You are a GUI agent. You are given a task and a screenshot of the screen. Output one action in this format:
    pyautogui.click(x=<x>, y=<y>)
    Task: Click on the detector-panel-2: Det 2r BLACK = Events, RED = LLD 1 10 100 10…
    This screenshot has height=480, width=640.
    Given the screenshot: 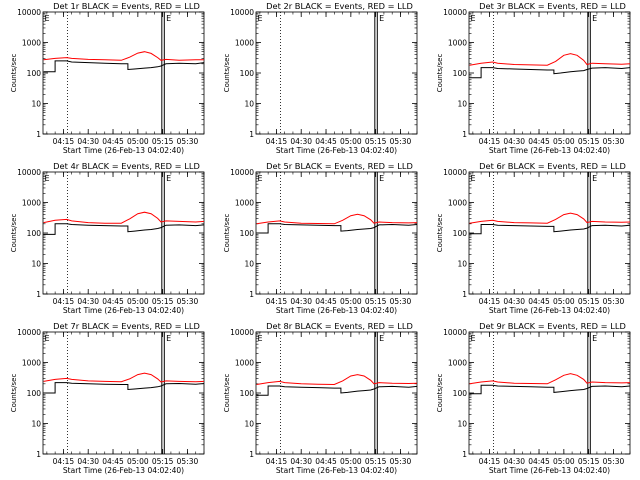 What is the action you would take?
    pyautogui.click(x=320, y=78)
    